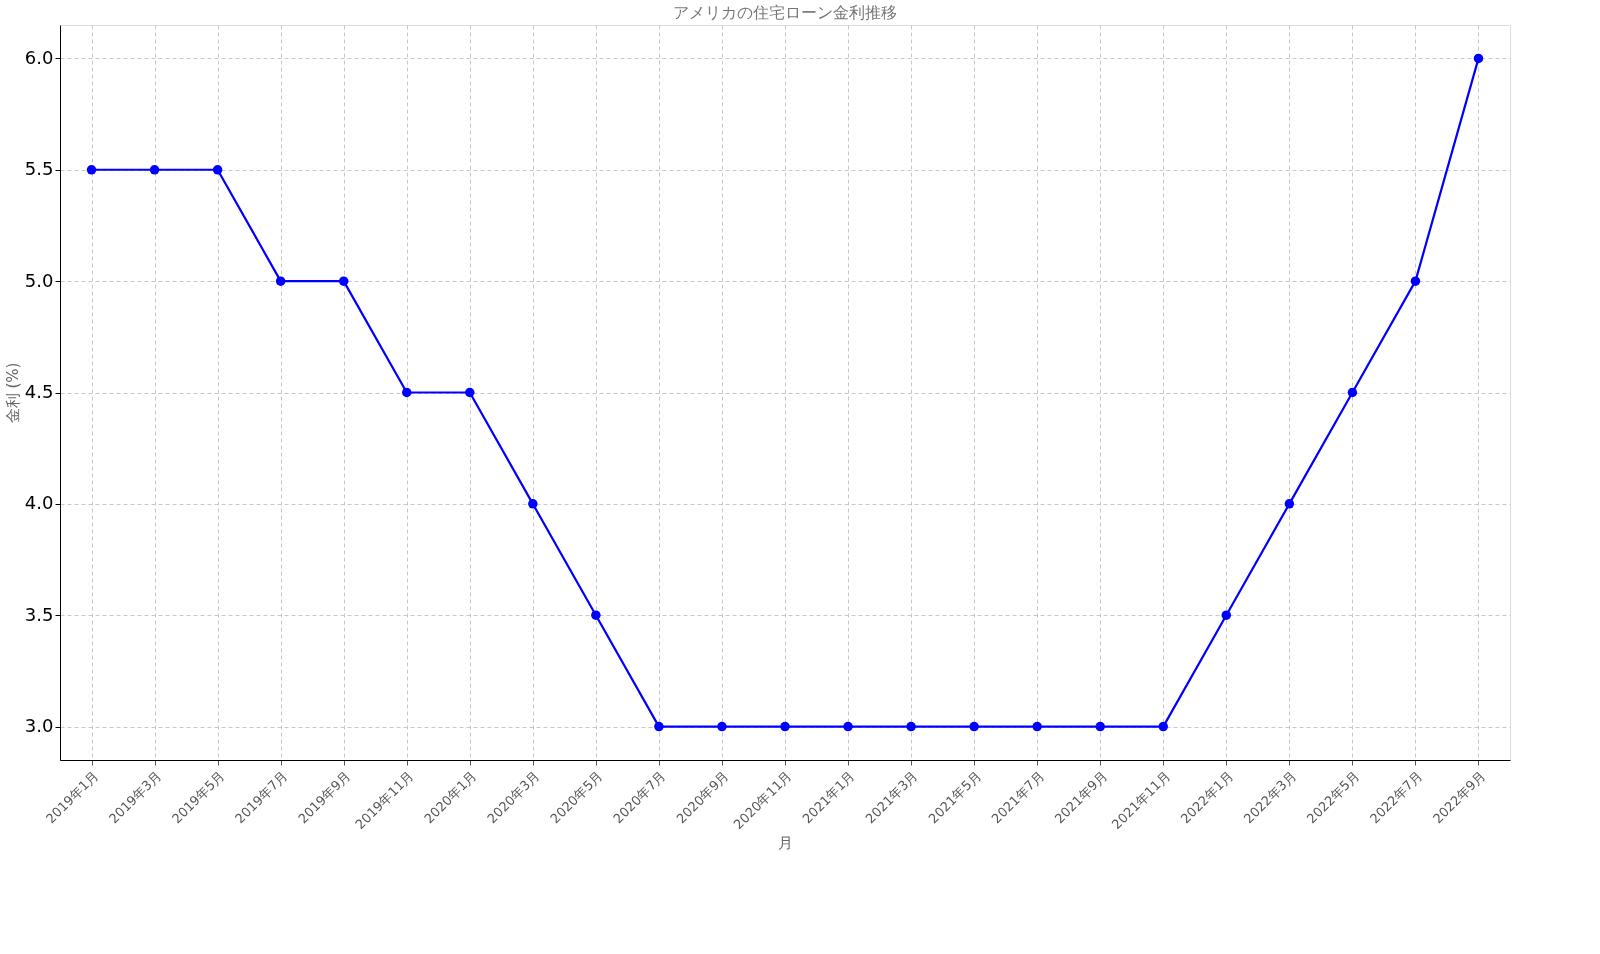  What do you see at coordinates (39, 726) in the screenshot?
I see `y-tick-label: 3.0` at bounding box center [39, 726].